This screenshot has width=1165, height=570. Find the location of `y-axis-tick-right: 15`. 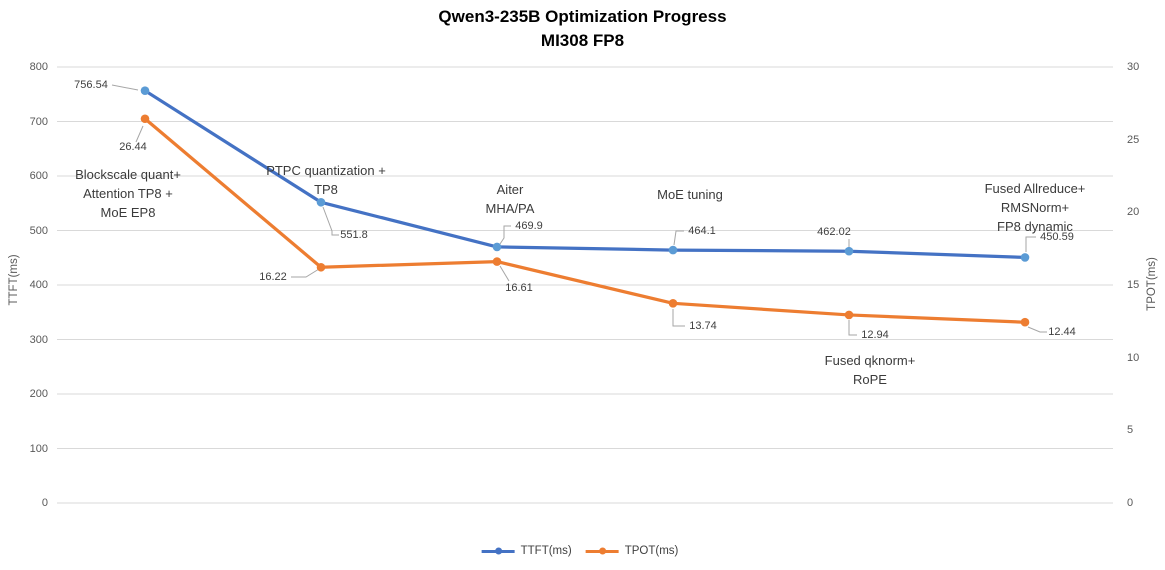

y-axis-tick-right: 15 is located at coordinates (1133, 285).